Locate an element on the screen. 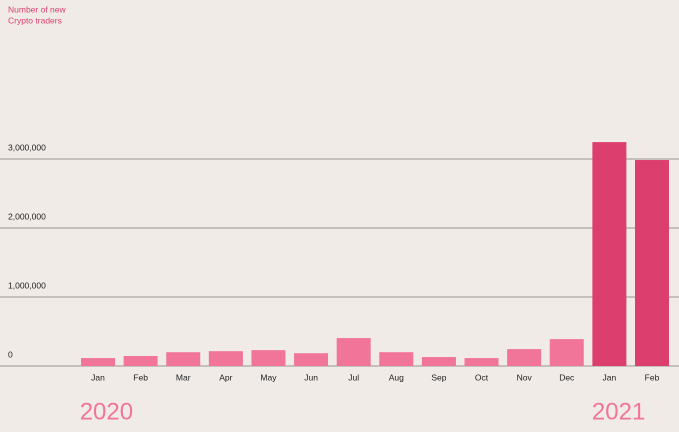  y-tick-label: 1,000,000 is located at coordinates (27, 285).